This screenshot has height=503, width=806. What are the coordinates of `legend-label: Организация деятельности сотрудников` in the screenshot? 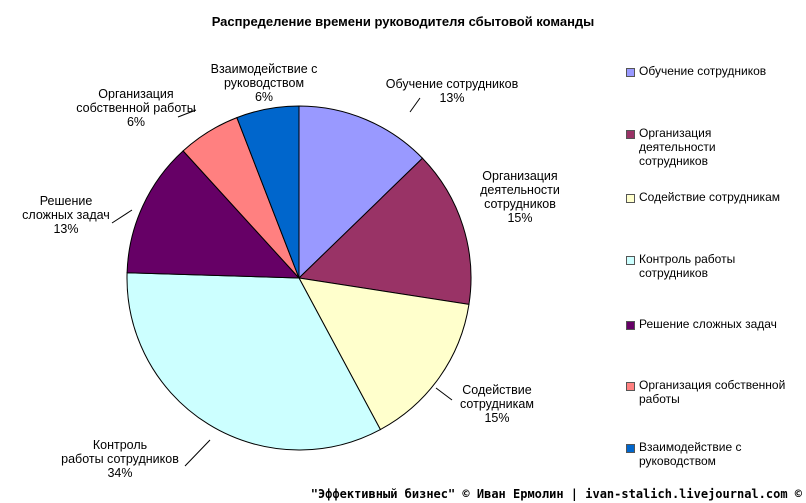 It's located at (677, 147).